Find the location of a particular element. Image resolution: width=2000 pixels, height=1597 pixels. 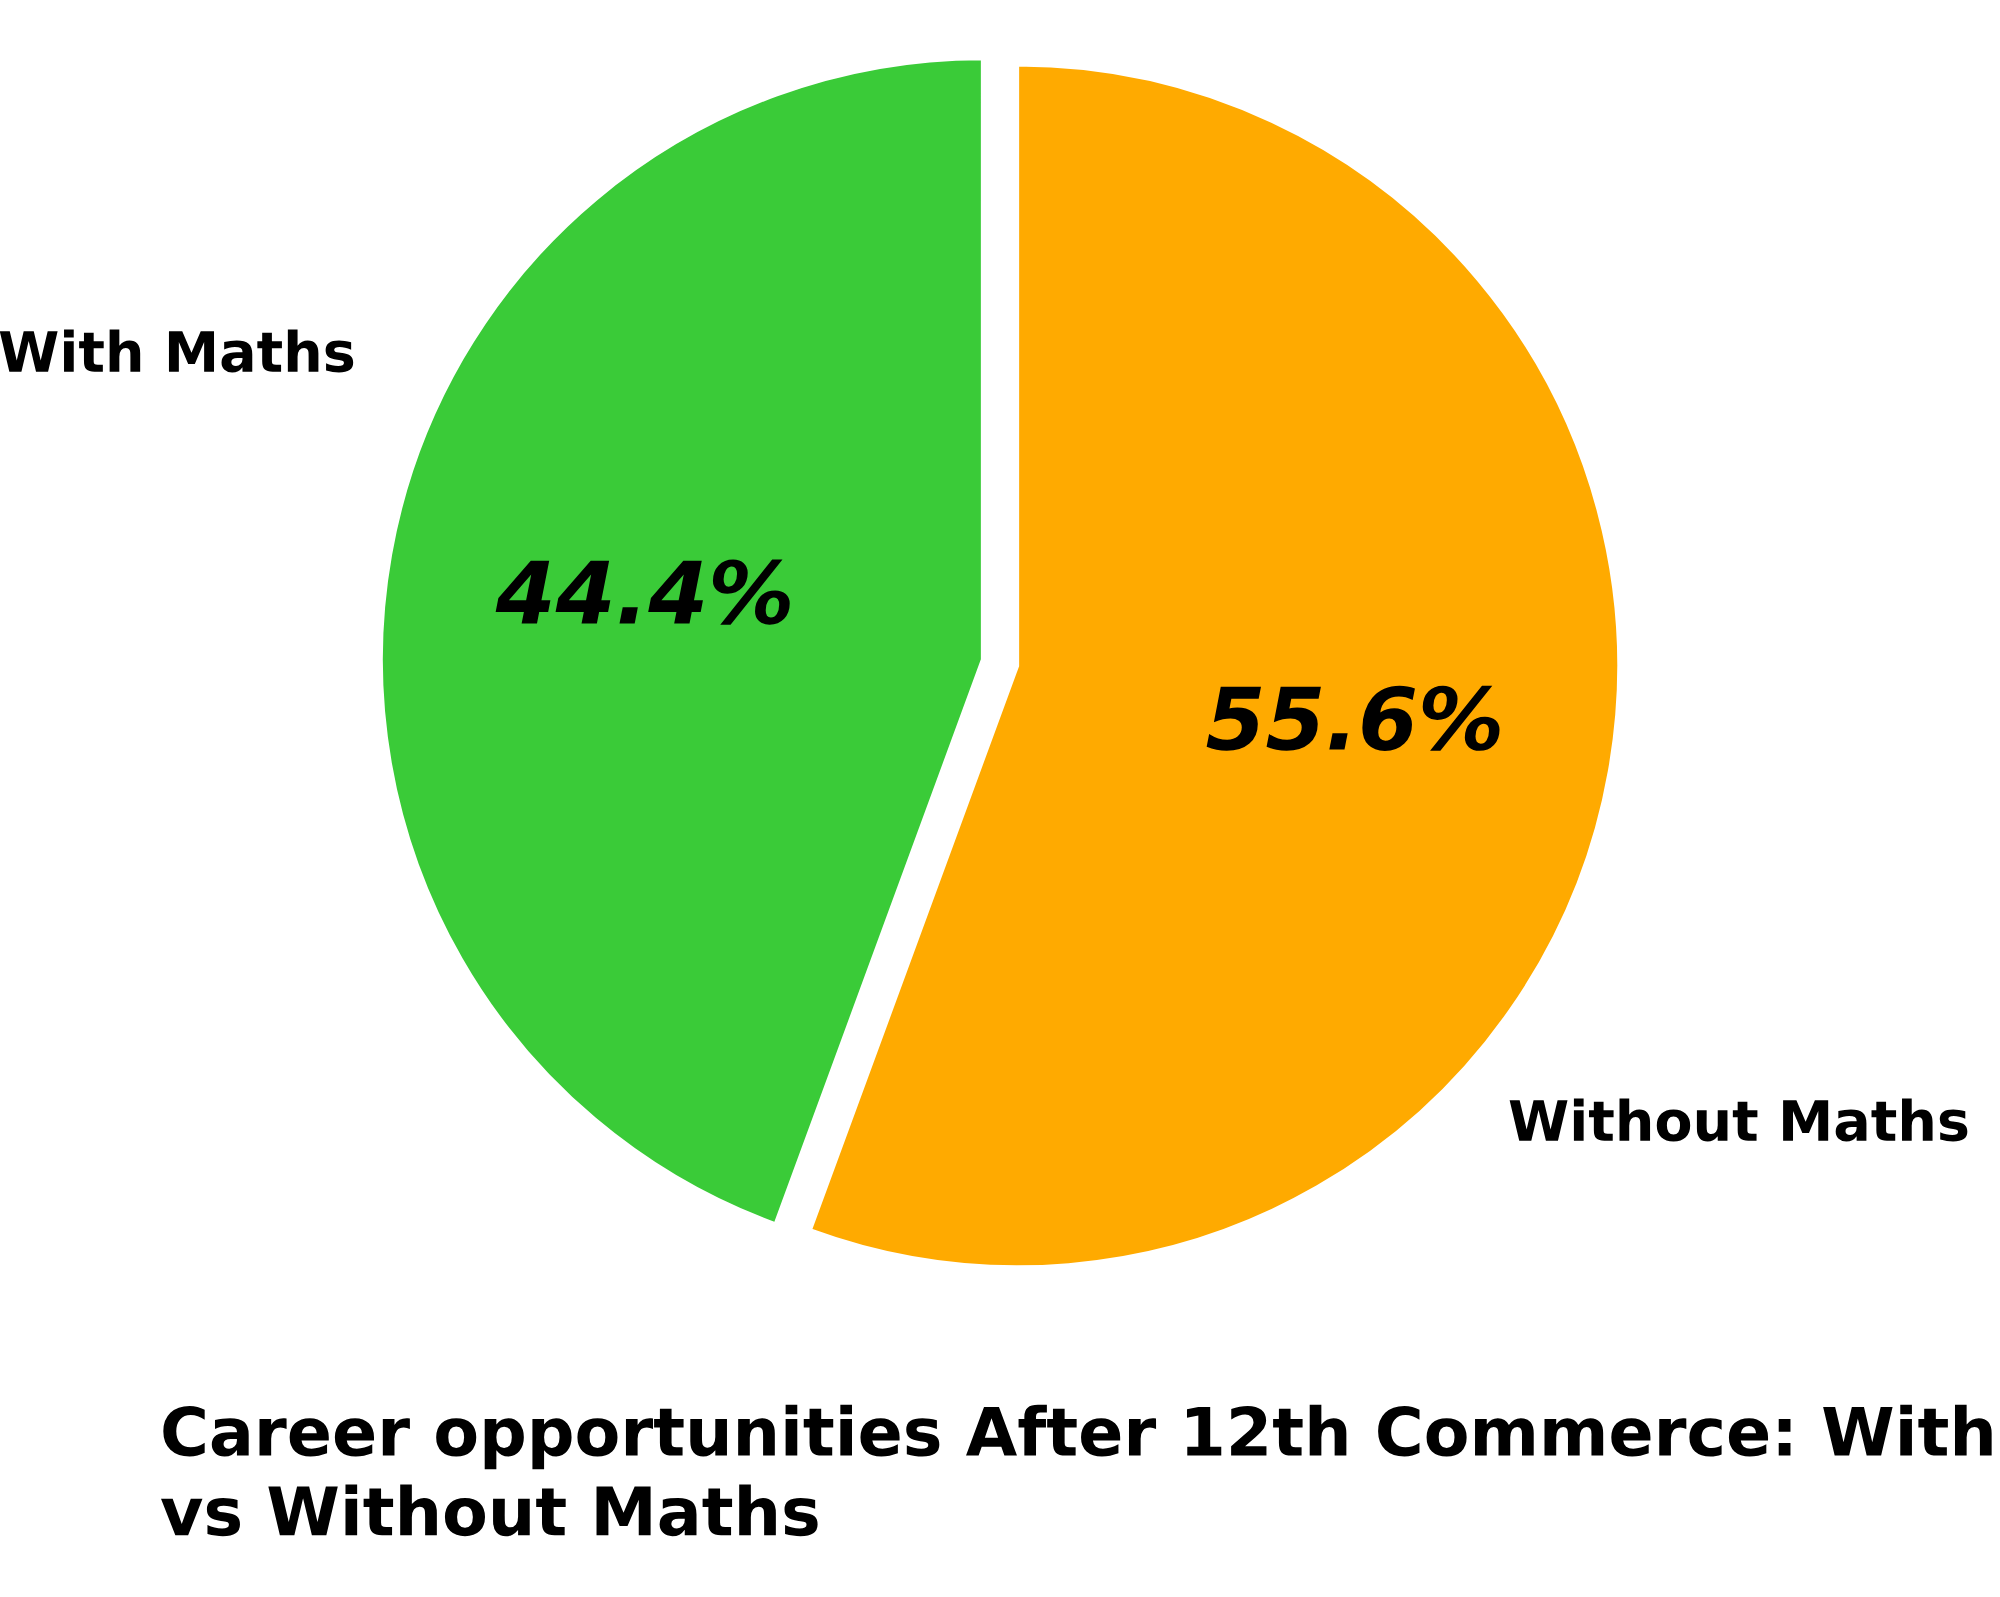

data-label: 55.6% is located at coordinates (1353, 718).